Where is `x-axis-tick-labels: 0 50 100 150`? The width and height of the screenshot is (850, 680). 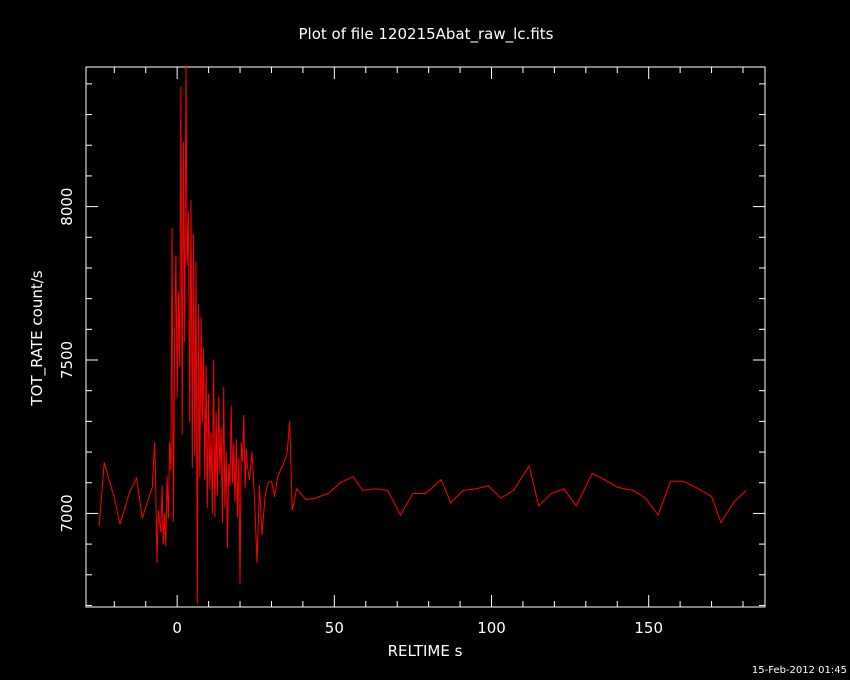
x-axis-tick-labels: 0 50 100 150 is located at coordinates (417, 628).